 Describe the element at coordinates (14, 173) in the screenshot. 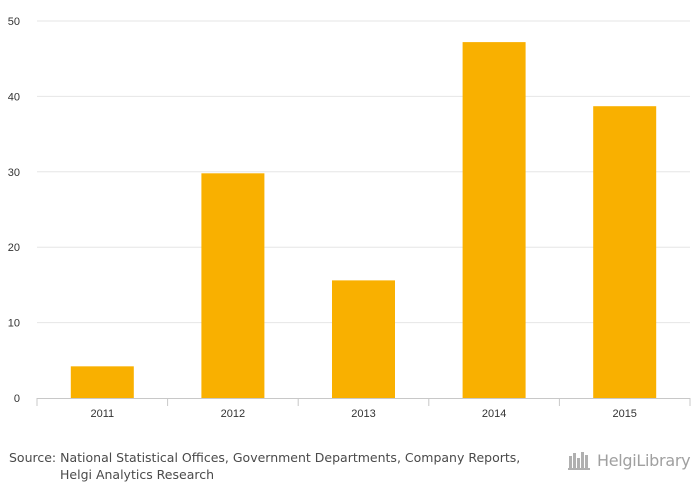

I see `y-tick-label: 30` at that location.